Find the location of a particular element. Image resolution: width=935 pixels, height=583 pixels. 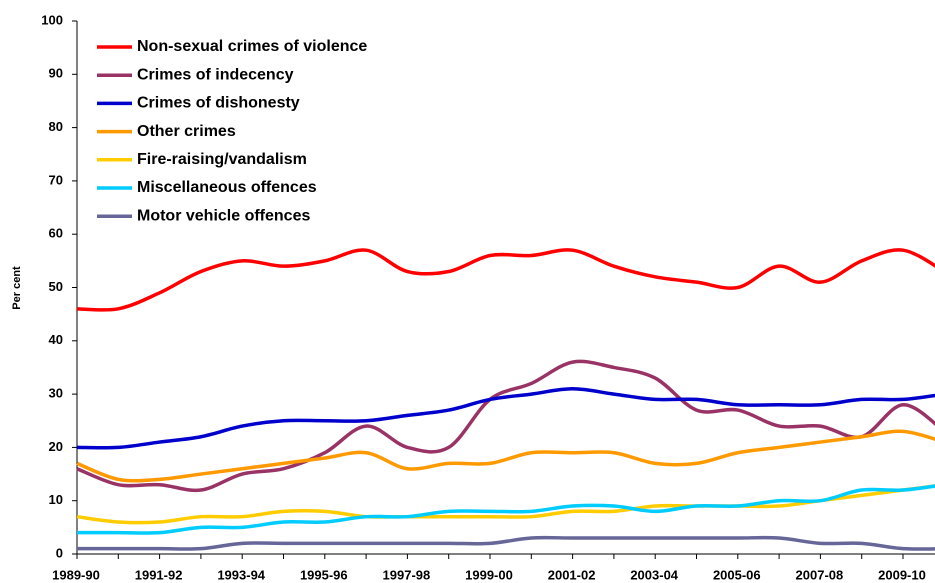

x-tick-label: 1989-90 is located at coordinates (76, 574).